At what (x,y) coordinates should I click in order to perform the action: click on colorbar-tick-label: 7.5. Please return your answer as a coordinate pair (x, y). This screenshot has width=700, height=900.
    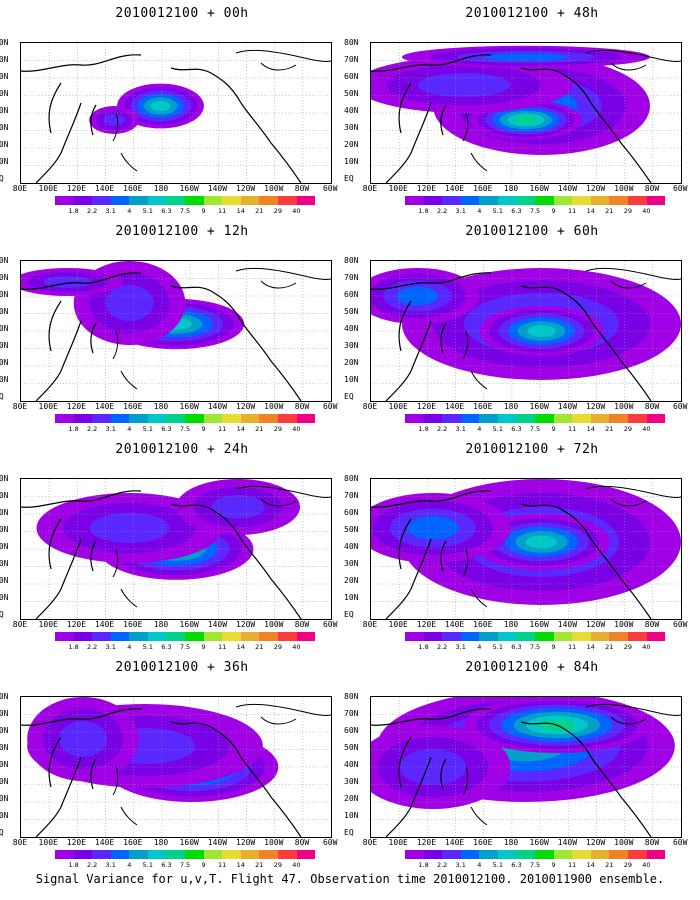
    Looking at the image, I should click on (535, 865).